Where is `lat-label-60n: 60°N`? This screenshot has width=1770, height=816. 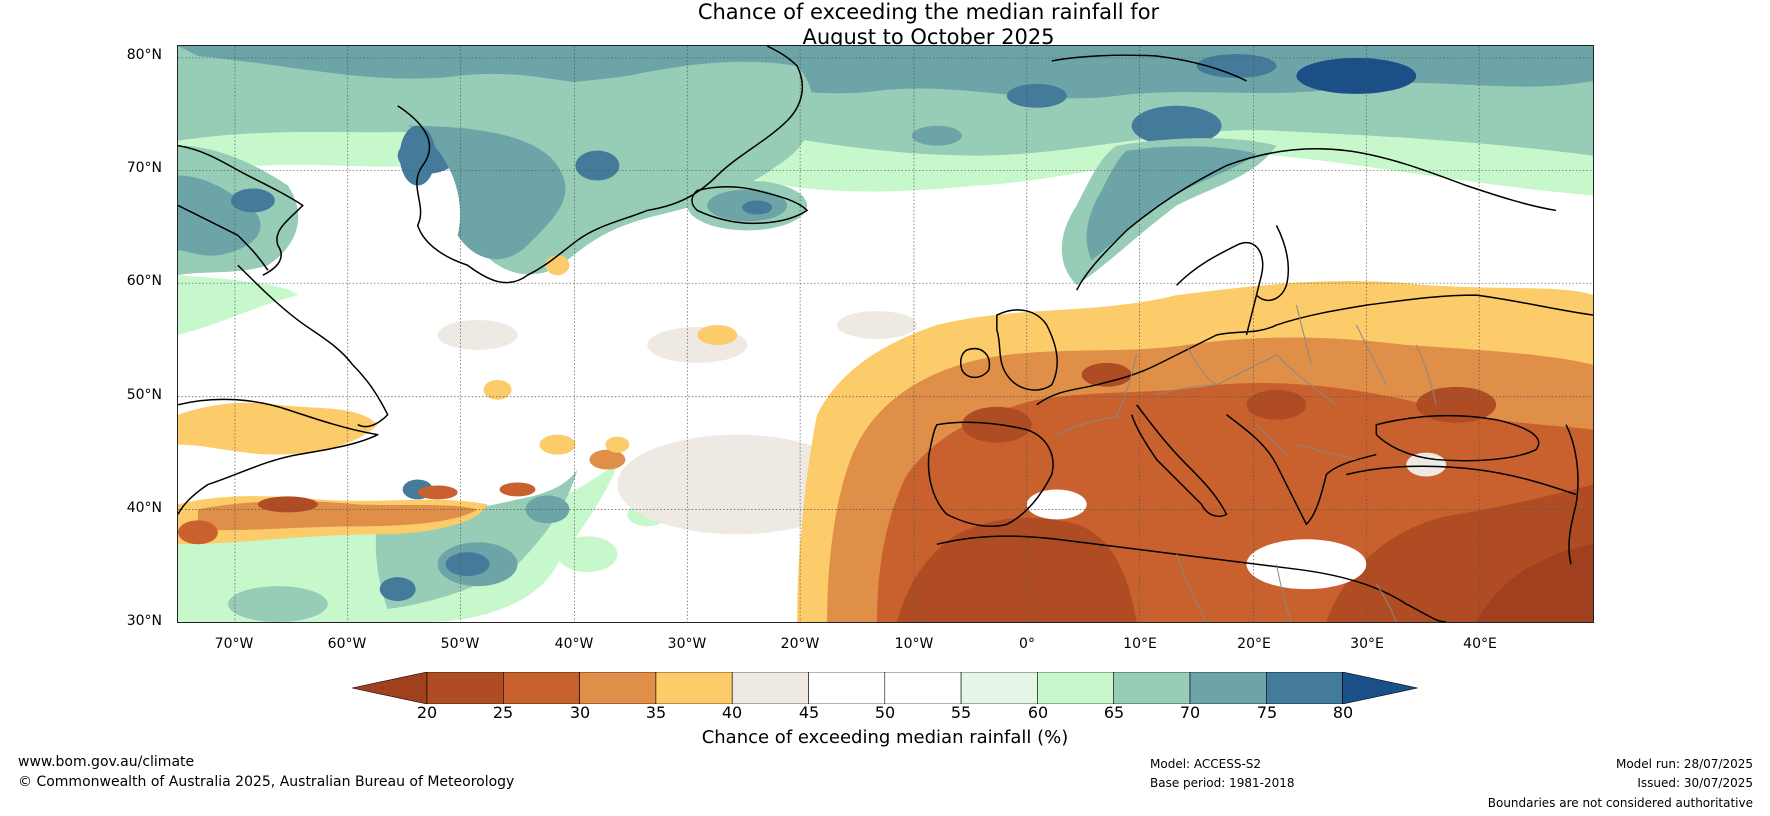 lat-label-60n: 60°N is located at coordinates (144, 281).